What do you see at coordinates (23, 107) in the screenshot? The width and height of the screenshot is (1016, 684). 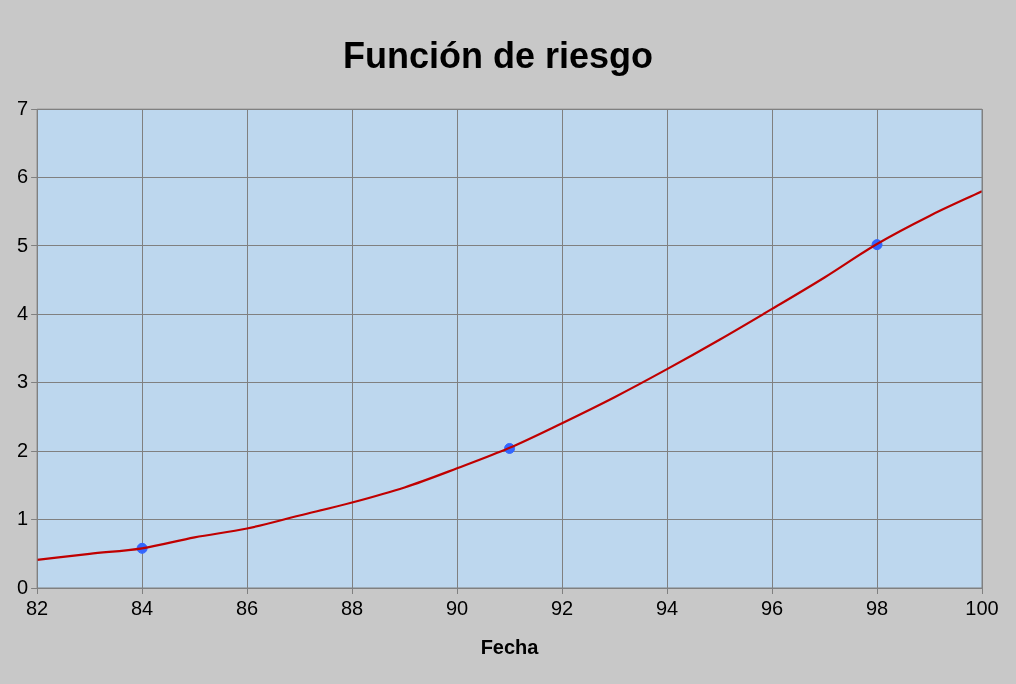 I see `y-tick-label: 7` at bounding box center [23, 107].